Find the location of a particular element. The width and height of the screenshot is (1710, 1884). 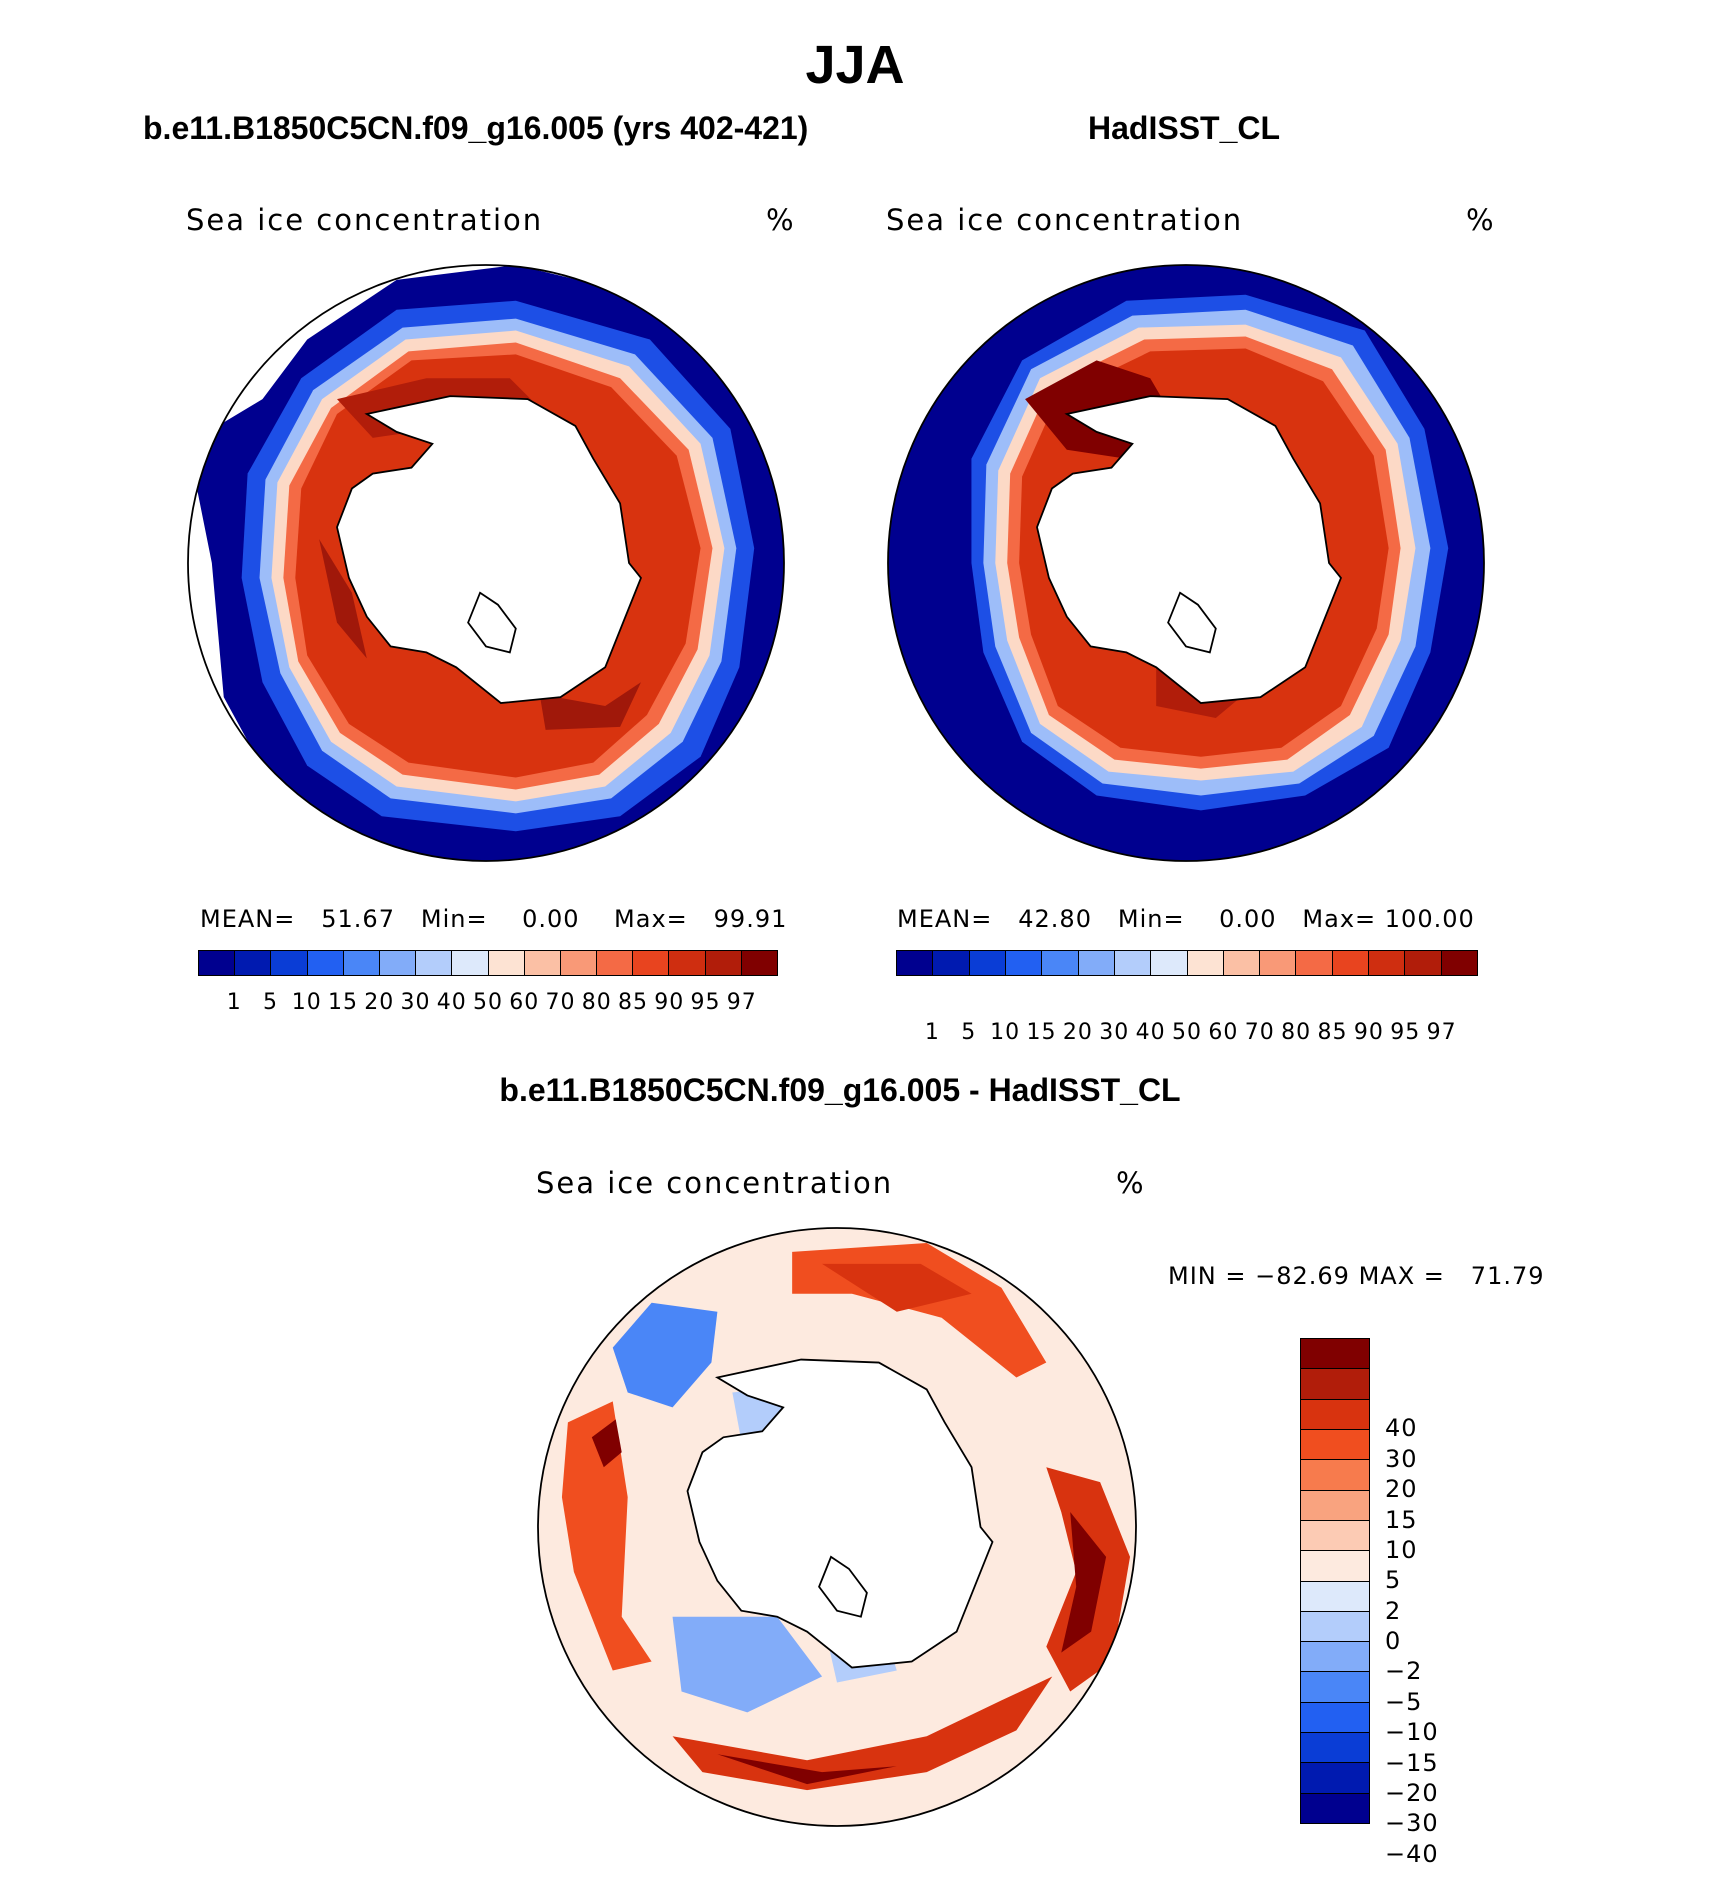

diff-colorbar-tick-label: 30 is located at coordinates (1401, 1458).